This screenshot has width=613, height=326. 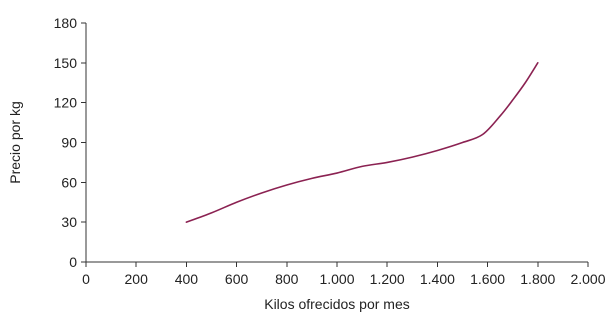 I want to click on y-tick-label: 90, so click(x=69, y=143).